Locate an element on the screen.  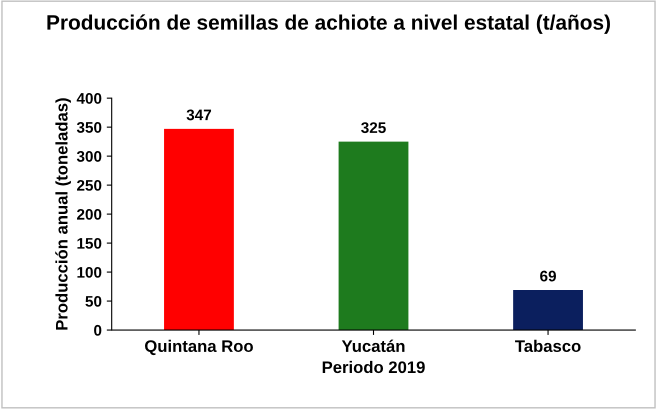
y-tick-label: 200 is located at coordinates (89, 214).